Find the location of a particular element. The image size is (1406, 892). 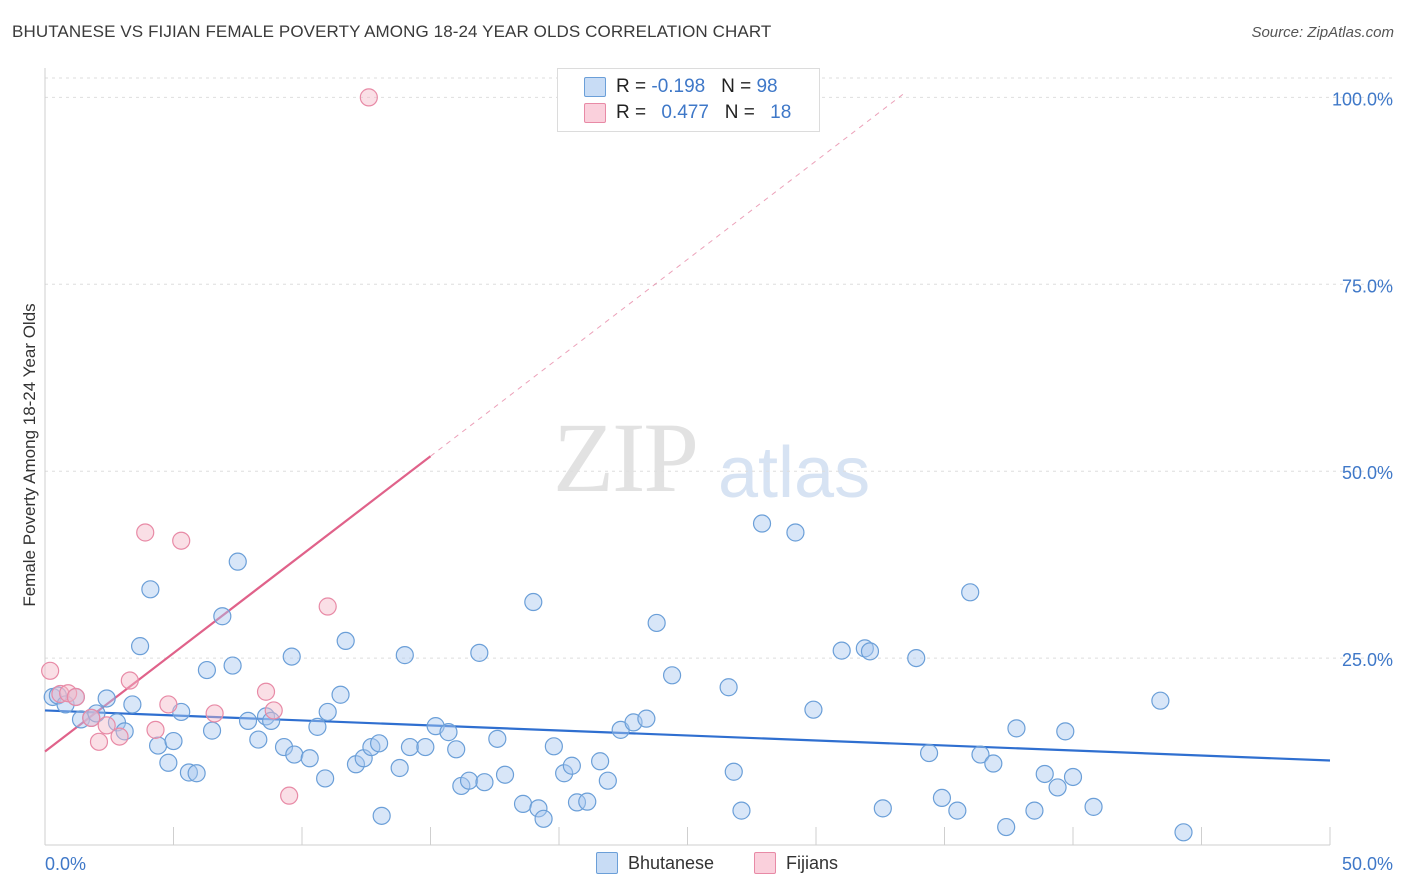

y-axis-label: Female Poverty Among 18-24 Year Olds is located at coordinates (29, 454).